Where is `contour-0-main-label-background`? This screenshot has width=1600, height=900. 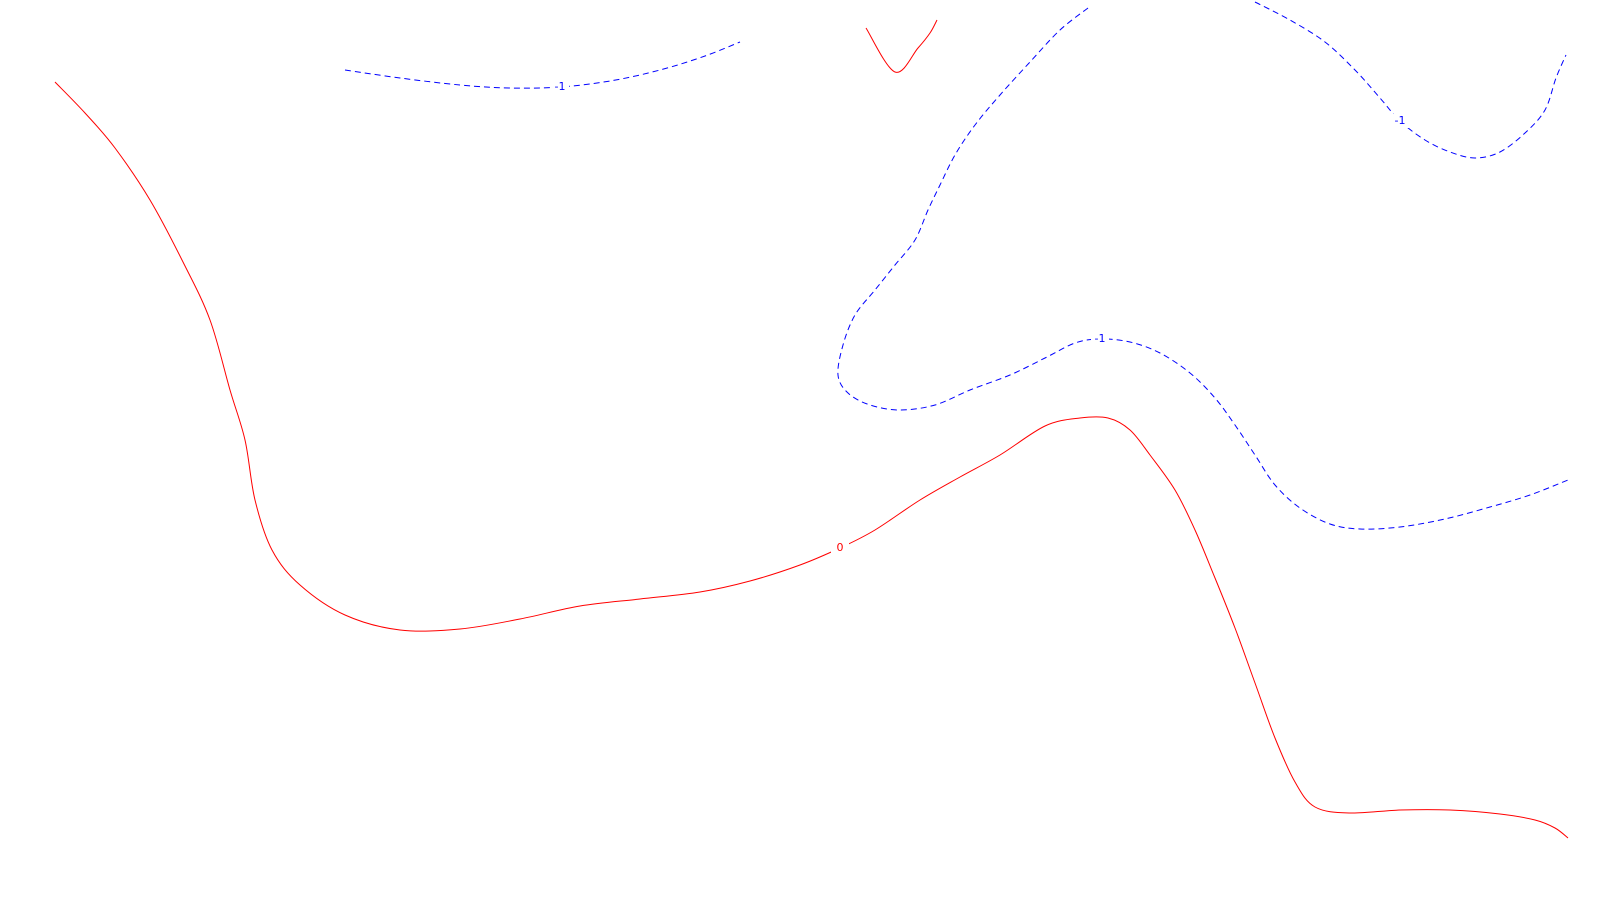 contour-0-main-label-background is located at coordinates (840, 548).